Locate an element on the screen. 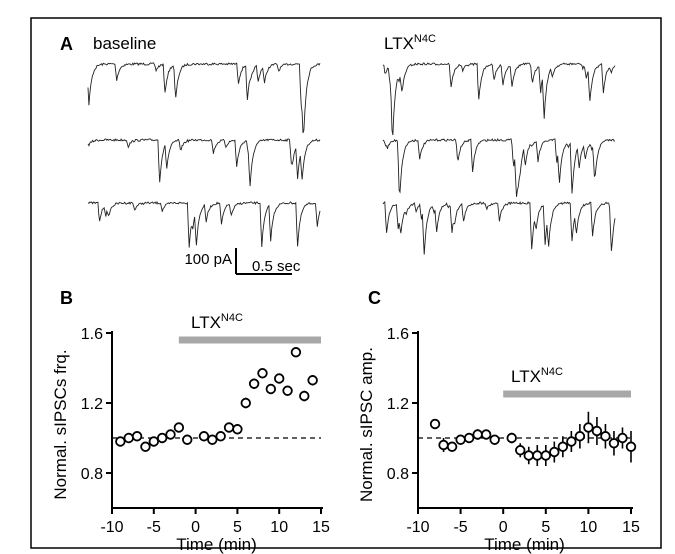  drug-label: LTXN4C is located at coordinates (410, 43).